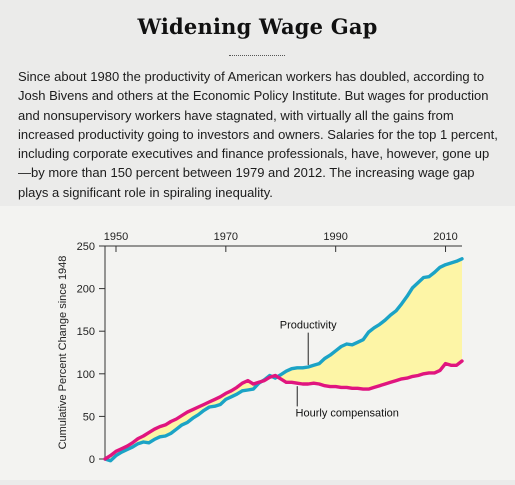  Describe the element at coordinates (63, 353) in the screenshot. I see `y-axis-label: Cumulative Percent Change since 1948` at that location.